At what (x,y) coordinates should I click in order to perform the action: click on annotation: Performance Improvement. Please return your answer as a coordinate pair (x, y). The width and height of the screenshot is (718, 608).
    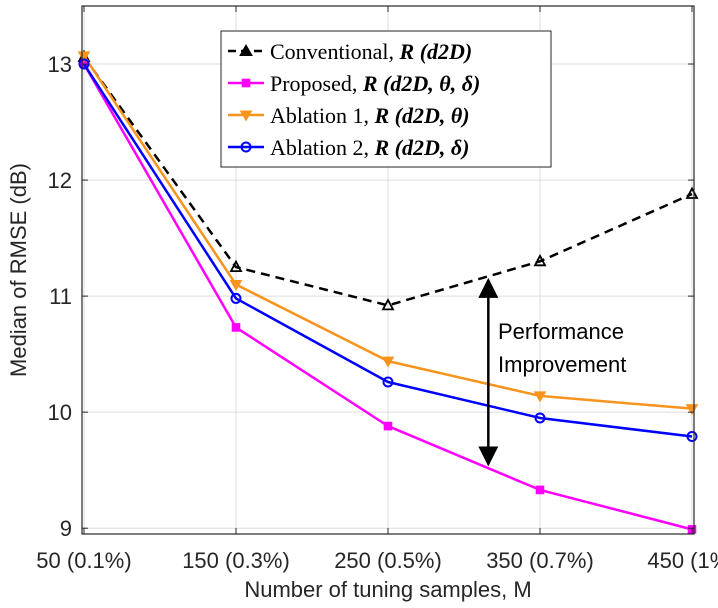
    Looking at the image, I should click on (552, 372).